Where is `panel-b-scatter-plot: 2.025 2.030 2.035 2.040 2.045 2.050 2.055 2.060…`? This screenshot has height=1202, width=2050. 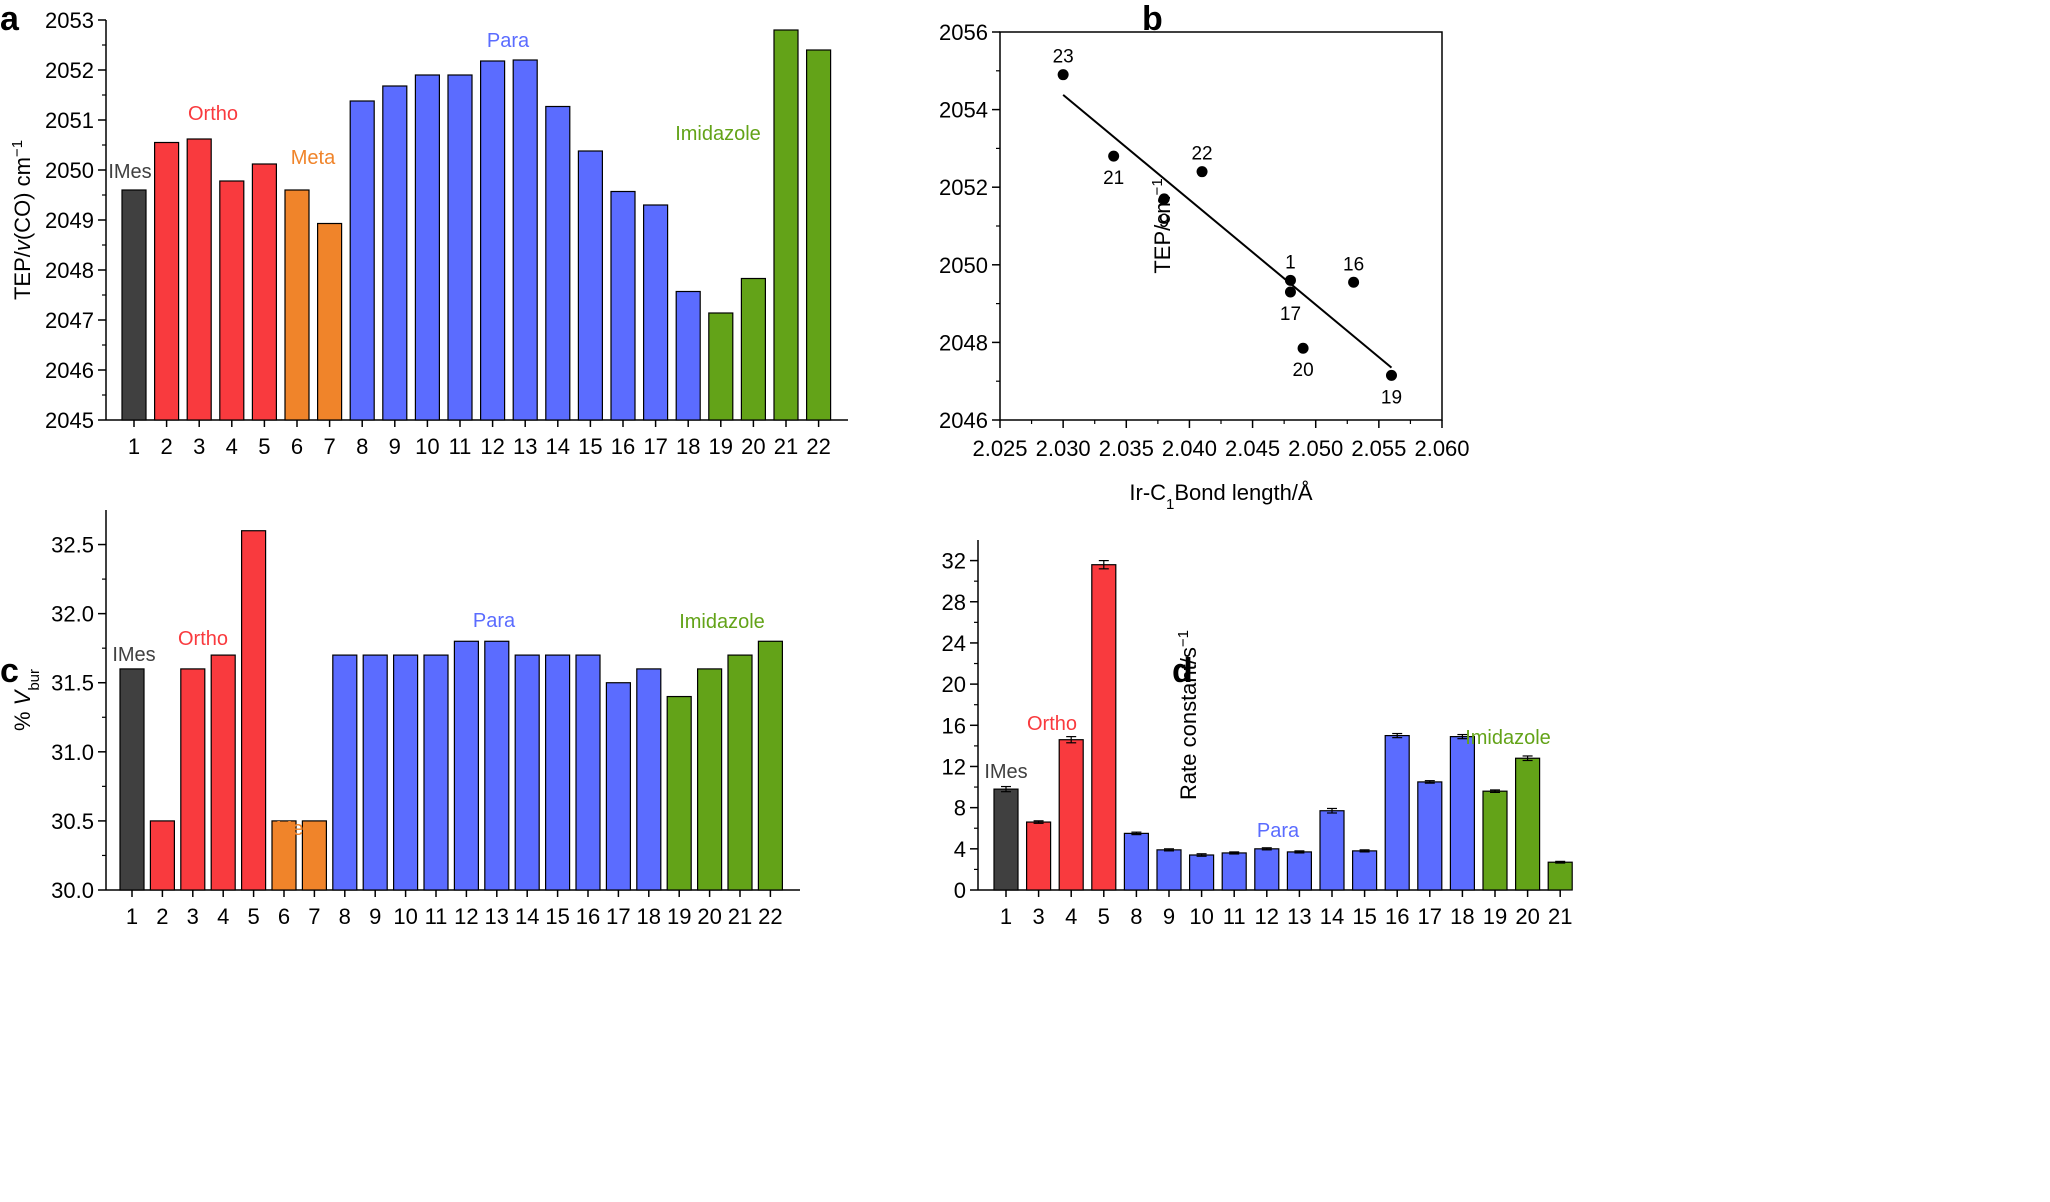 panel-b-scatter-plot: 2.025 2.030 2.035 2.040 2.045 2.050 2.055 2.060… is located at coordinates (1204, 266).